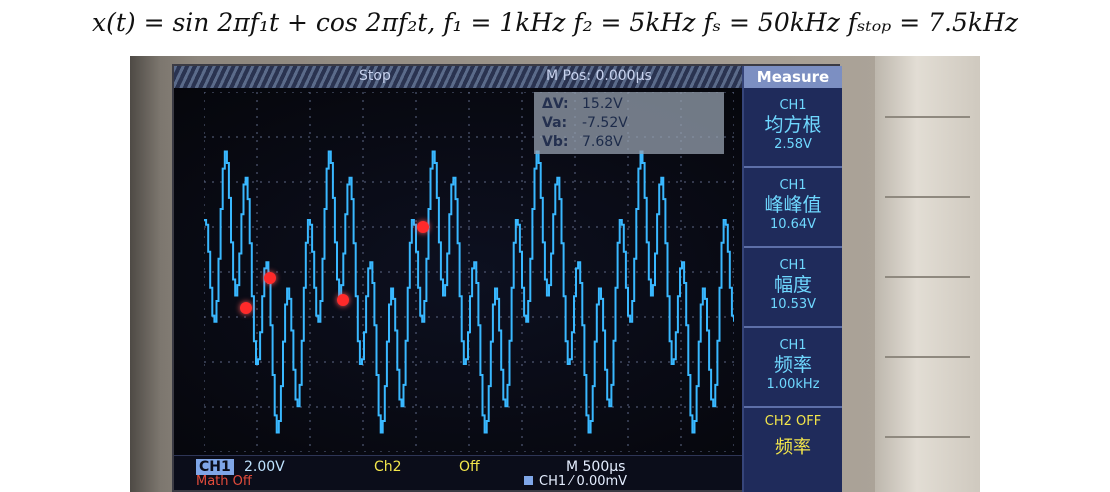 Image resolution: width=1110 pixels, height=492 pixels. What do you see at coordinates (264, 467) in the screenshot?
I see `ch1-scale: 2.00V` at bounding box center [264, 467].